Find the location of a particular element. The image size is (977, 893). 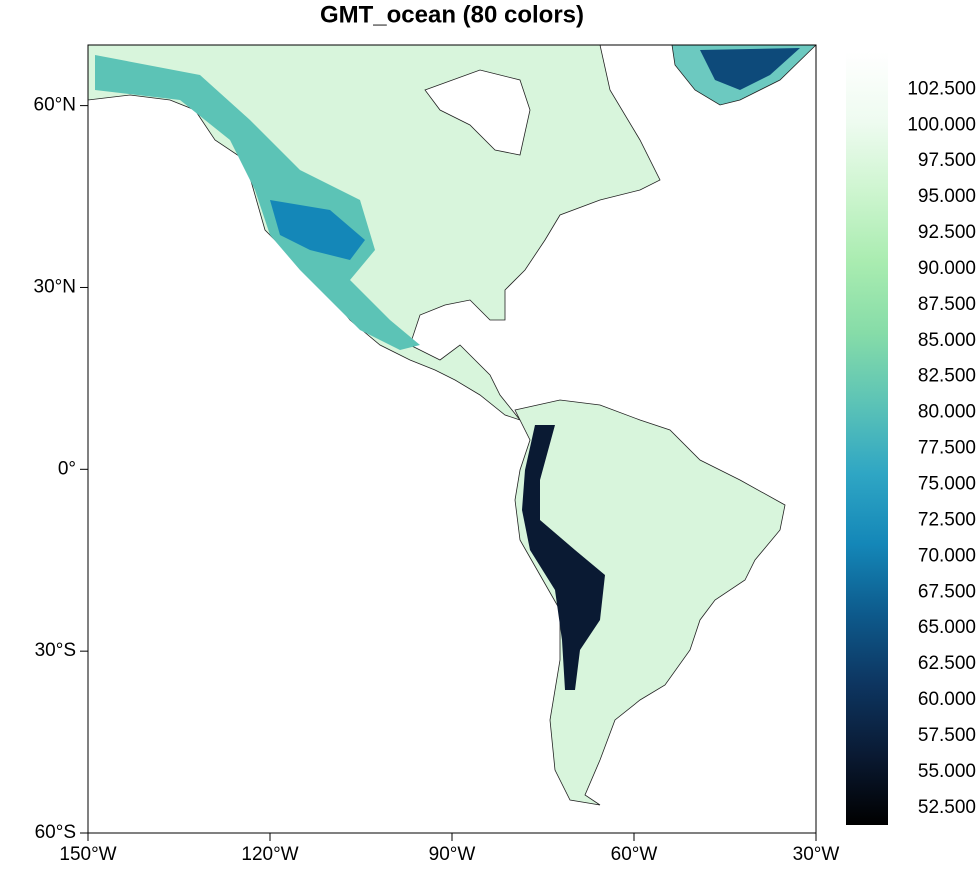

x-tick-label: 120°W is located at coordinates (269, 854).